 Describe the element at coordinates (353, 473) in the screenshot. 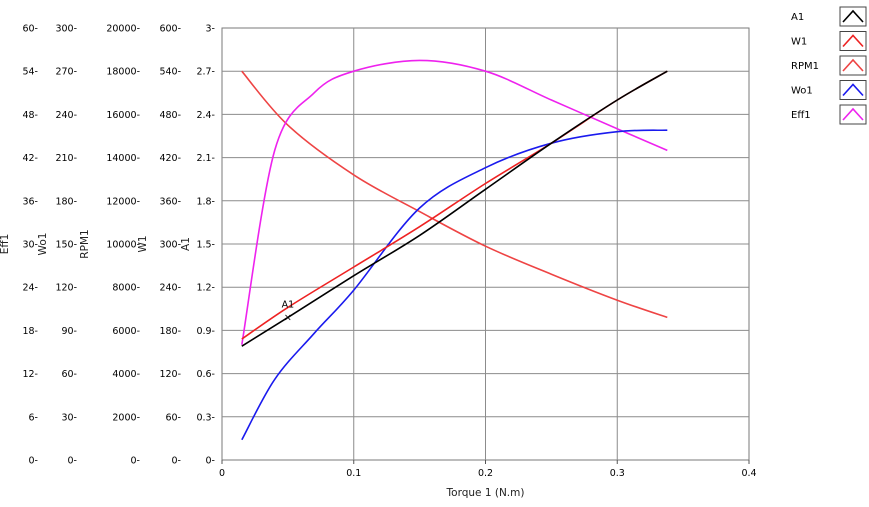

I see `x-tick-label: 0.1` at that location.